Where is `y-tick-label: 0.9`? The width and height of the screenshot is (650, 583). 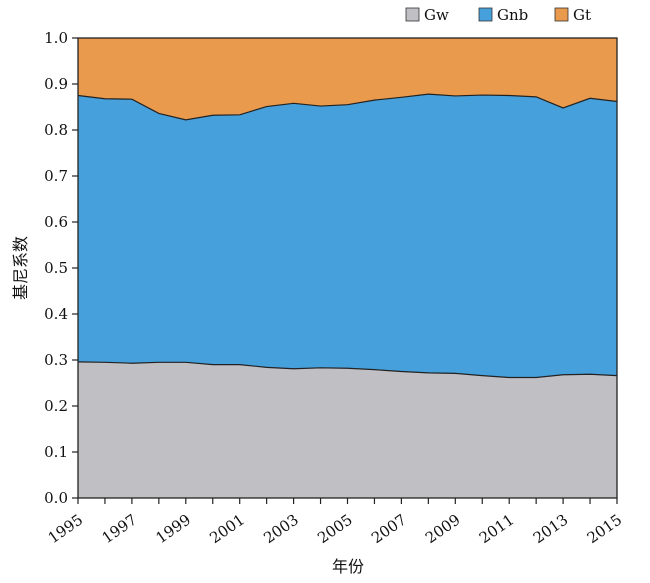
y-tick-label: 0.9 is located at coordinates (56, 84).